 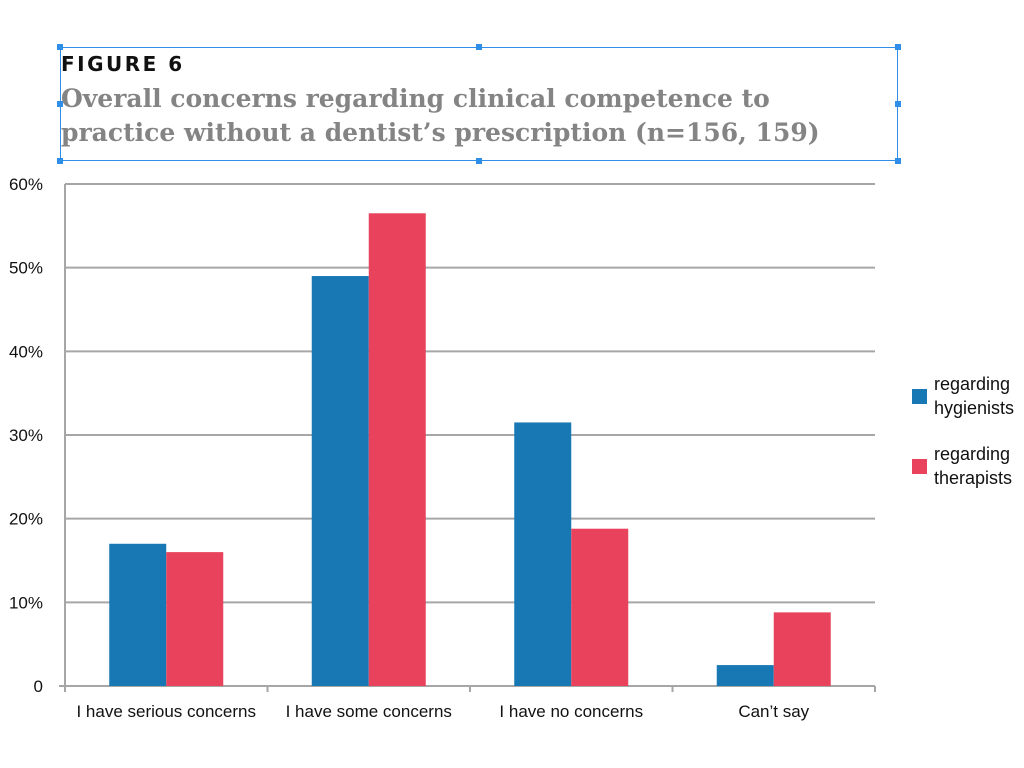 What do you see at coordinates (919, 396) in the screenshot?
I see `legend-swatch-hygienists` at bounding box center [919, 396].